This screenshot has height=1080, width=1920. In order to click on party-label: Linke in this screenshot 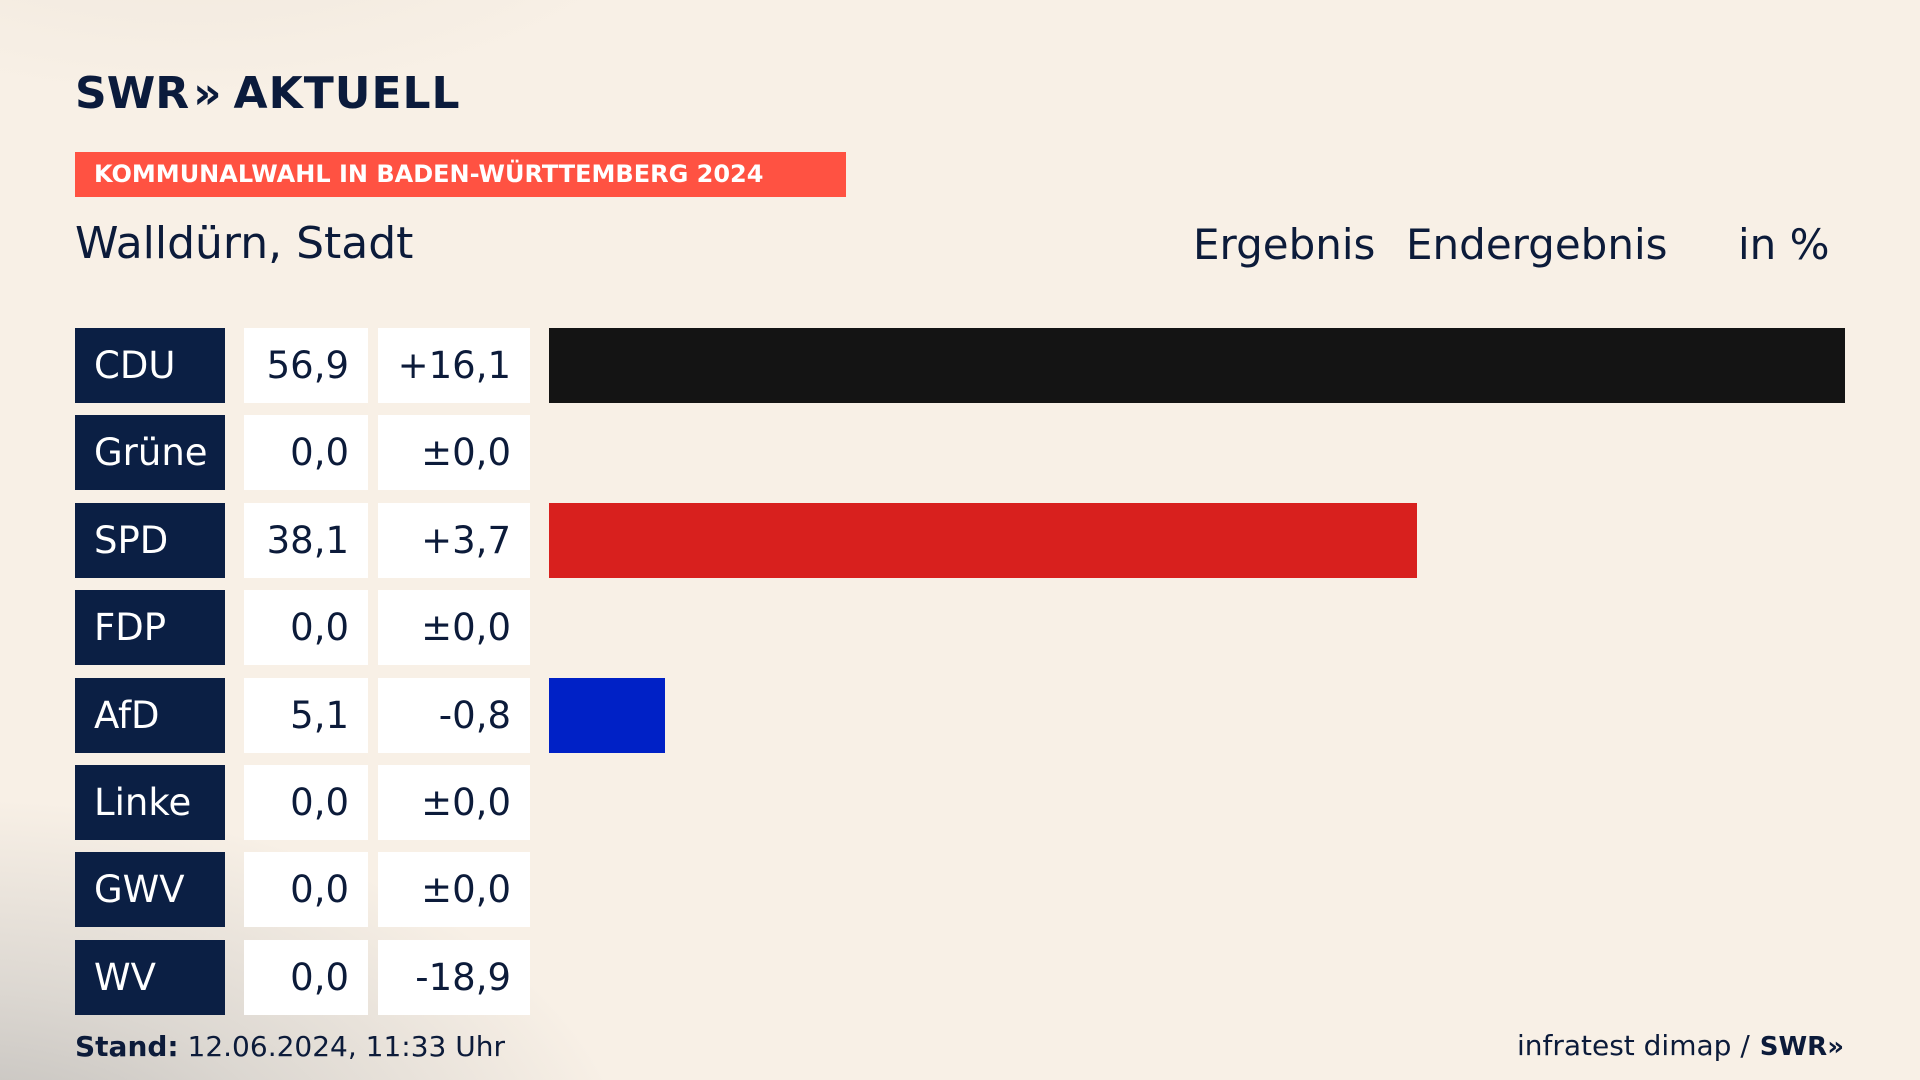, I will do `click(150, 802)`.